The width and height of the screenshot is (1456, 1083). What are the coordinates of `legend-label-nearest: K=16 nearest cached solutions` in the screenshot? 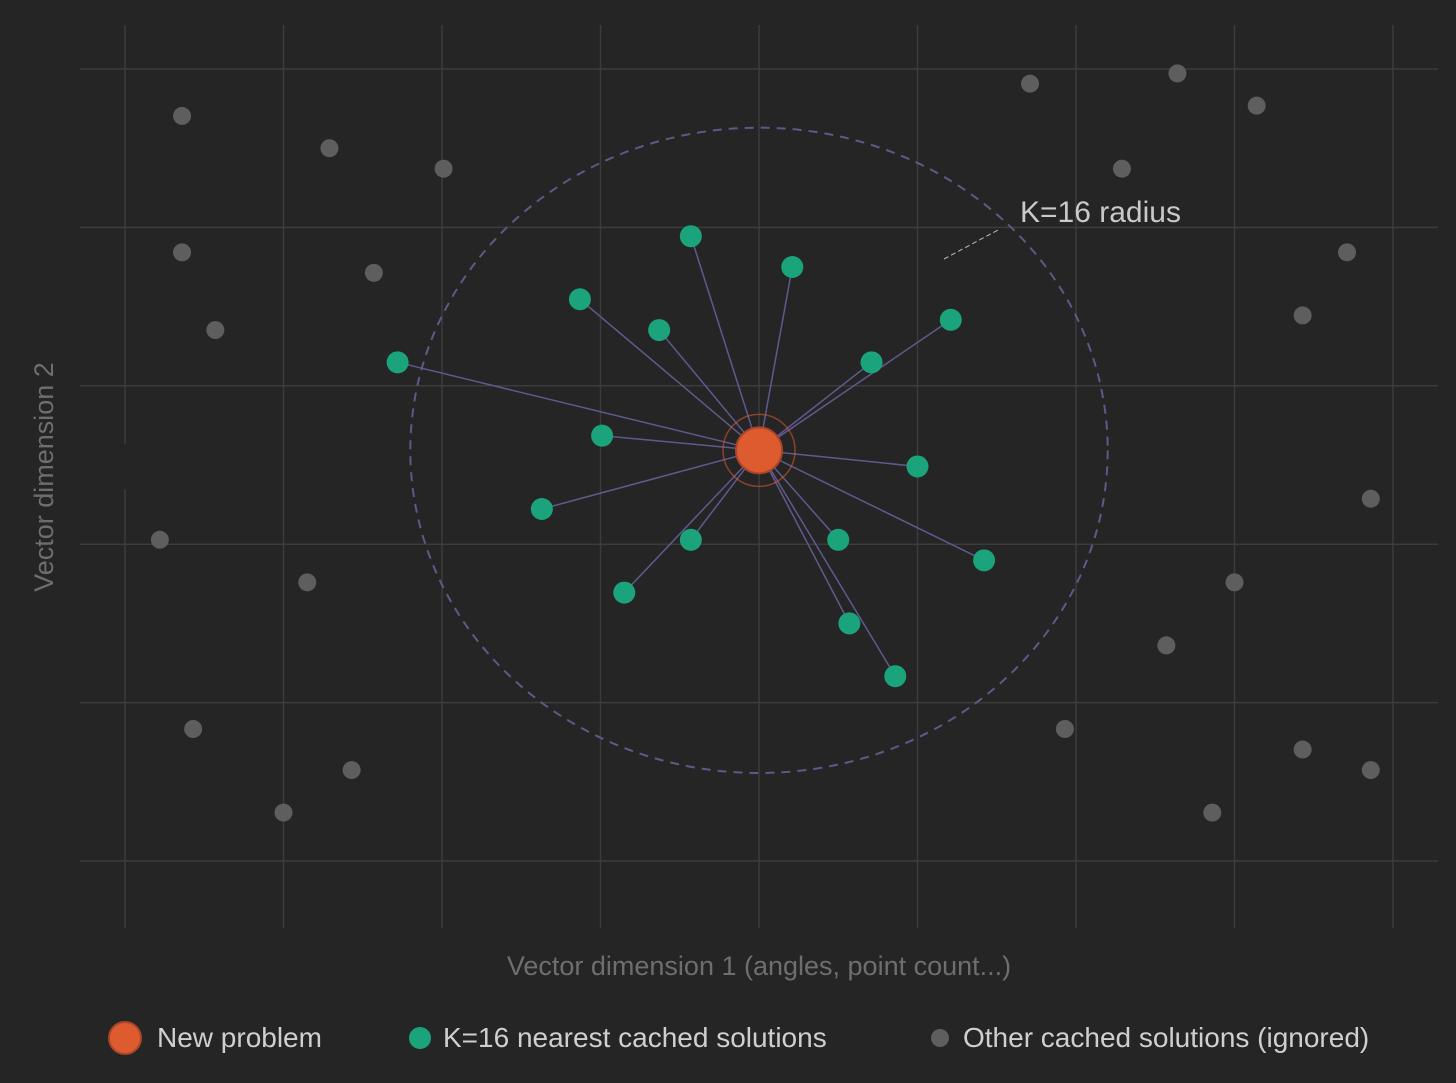 It's located at (635, 1037).